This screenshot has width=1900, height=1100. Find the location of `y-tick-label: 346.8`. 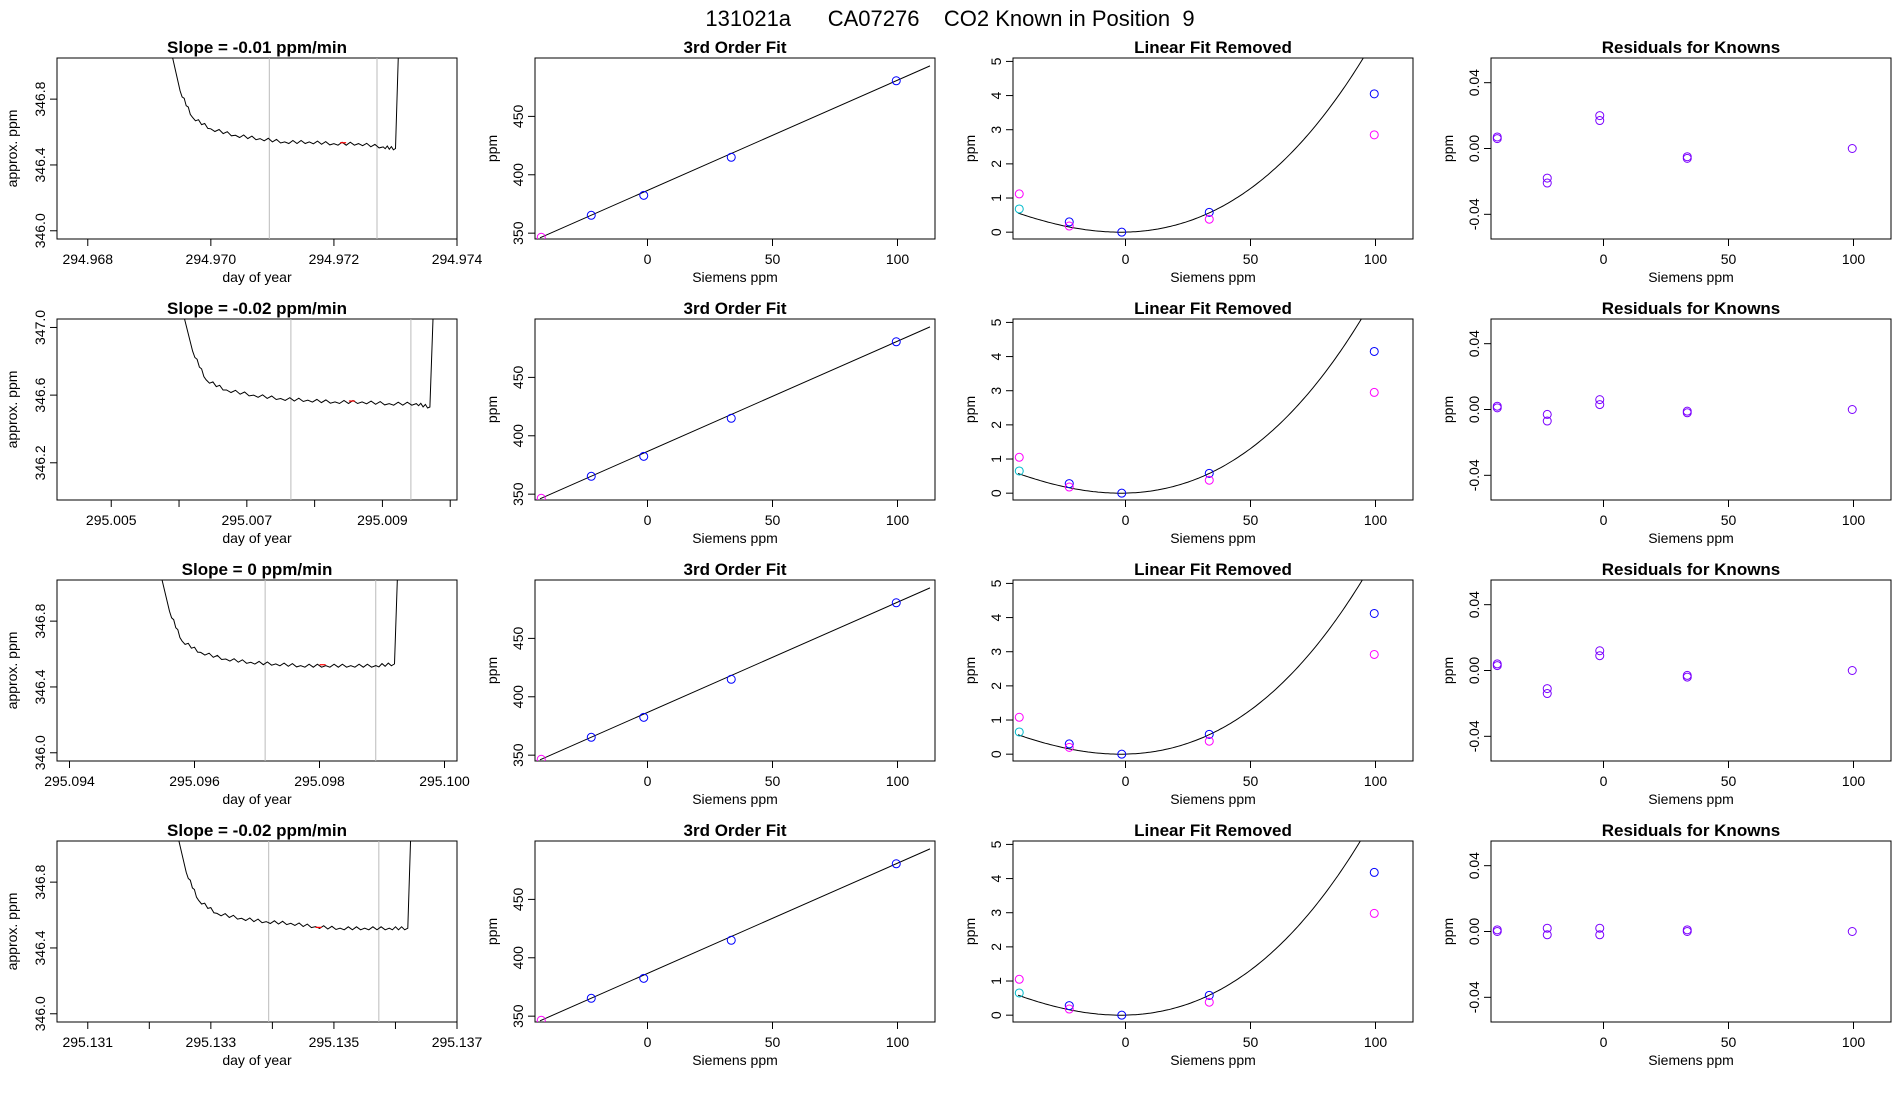

y-tick-label: 346.8 is located at coordinates (40, 98).